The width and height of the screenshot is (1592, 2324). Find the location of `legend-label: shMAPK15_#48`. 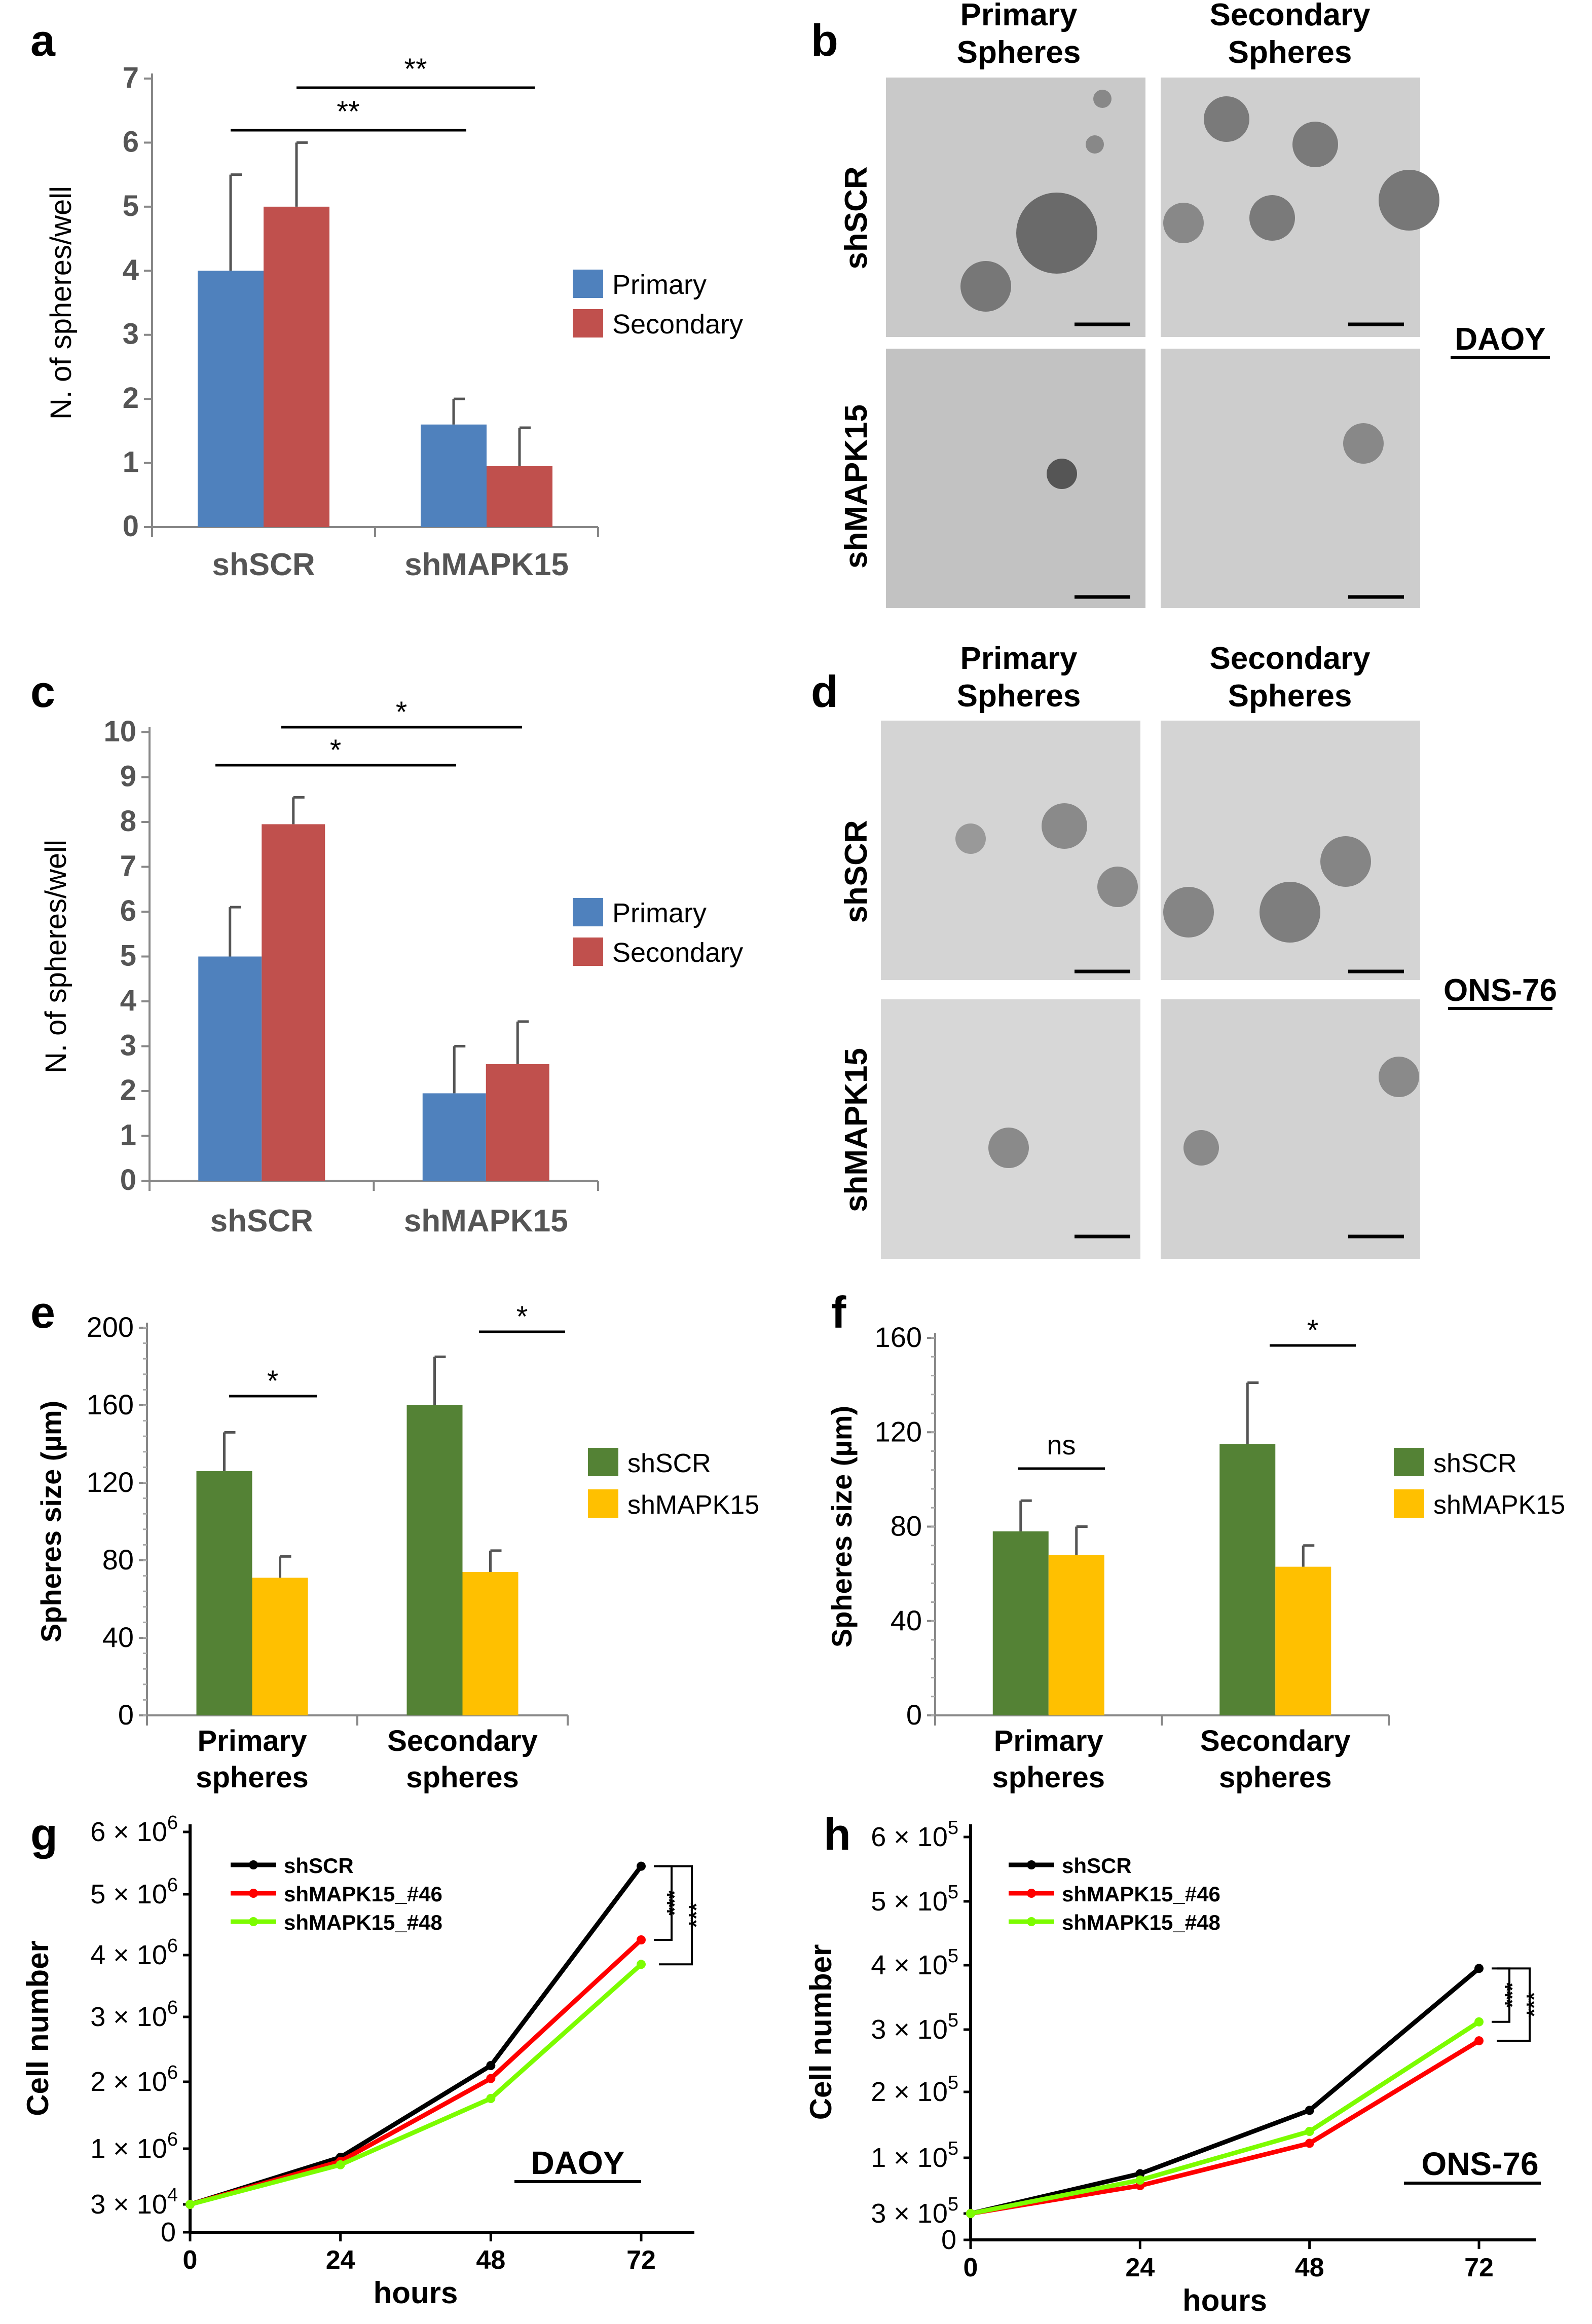

legend-label: shMAPK15_#48 is located at coordinates (1141, 1922).